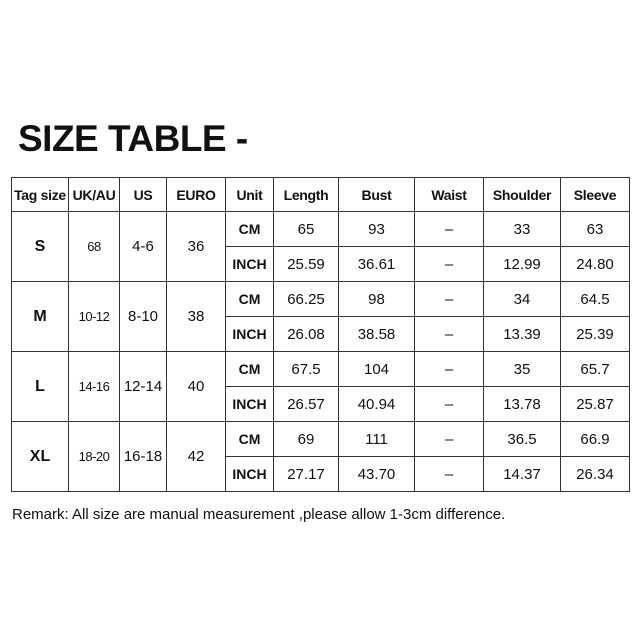 The image size is (640, 640). I want to click on tag-size-cell: L, so click(40, 386).